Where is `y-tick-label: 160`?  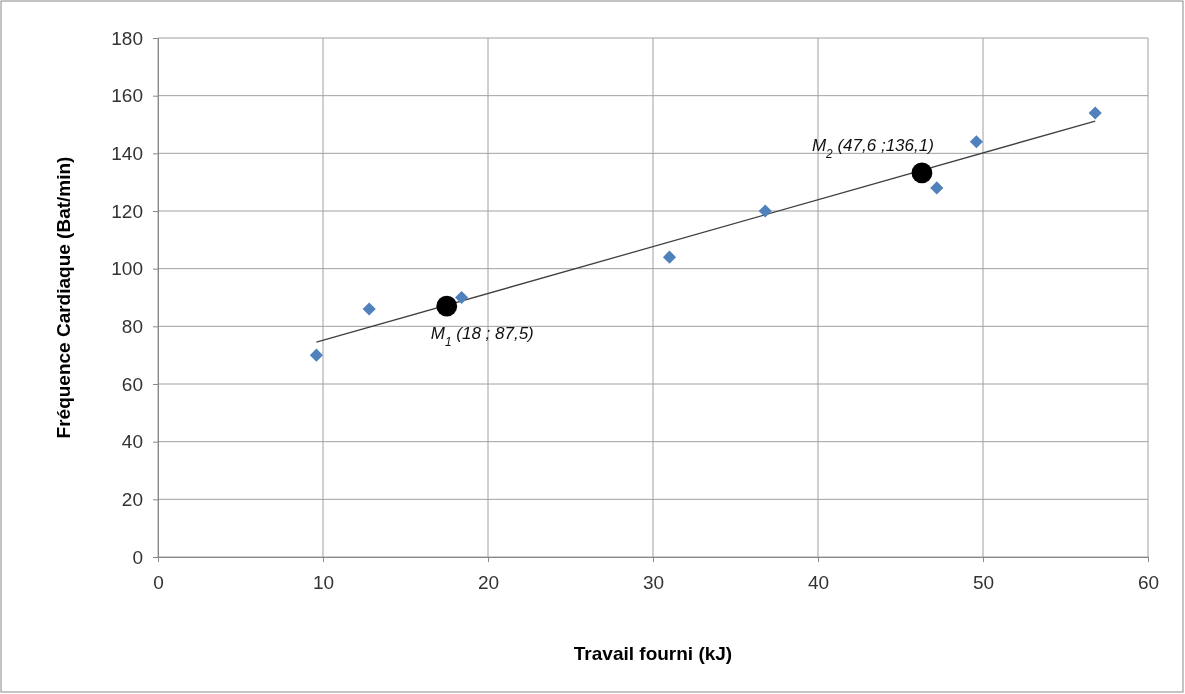
y-tick-label: 160 is located at coordinates (127, 96).